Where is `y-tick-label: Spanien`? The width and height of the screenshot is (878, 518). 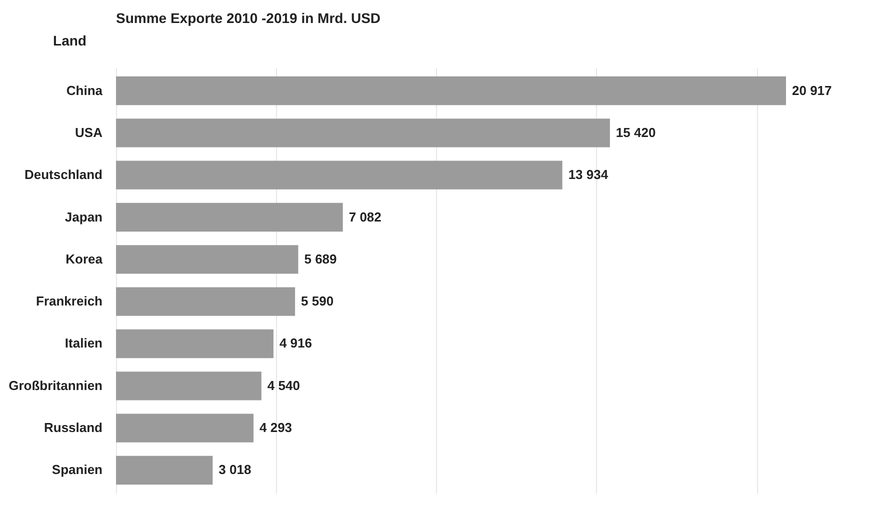
y-tick-label: Spanien is located at coordinates (77, 470).